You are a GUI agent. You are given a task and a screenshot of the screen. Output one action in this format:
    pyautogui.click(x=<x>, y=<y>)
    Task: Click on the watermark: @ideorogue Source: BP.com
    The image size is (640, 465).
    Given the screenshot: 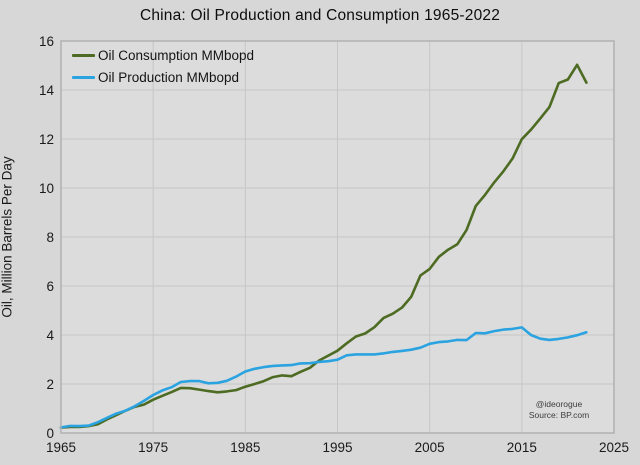 What is the action you would take?
    pyautogui.click(x=559, y=410)
    